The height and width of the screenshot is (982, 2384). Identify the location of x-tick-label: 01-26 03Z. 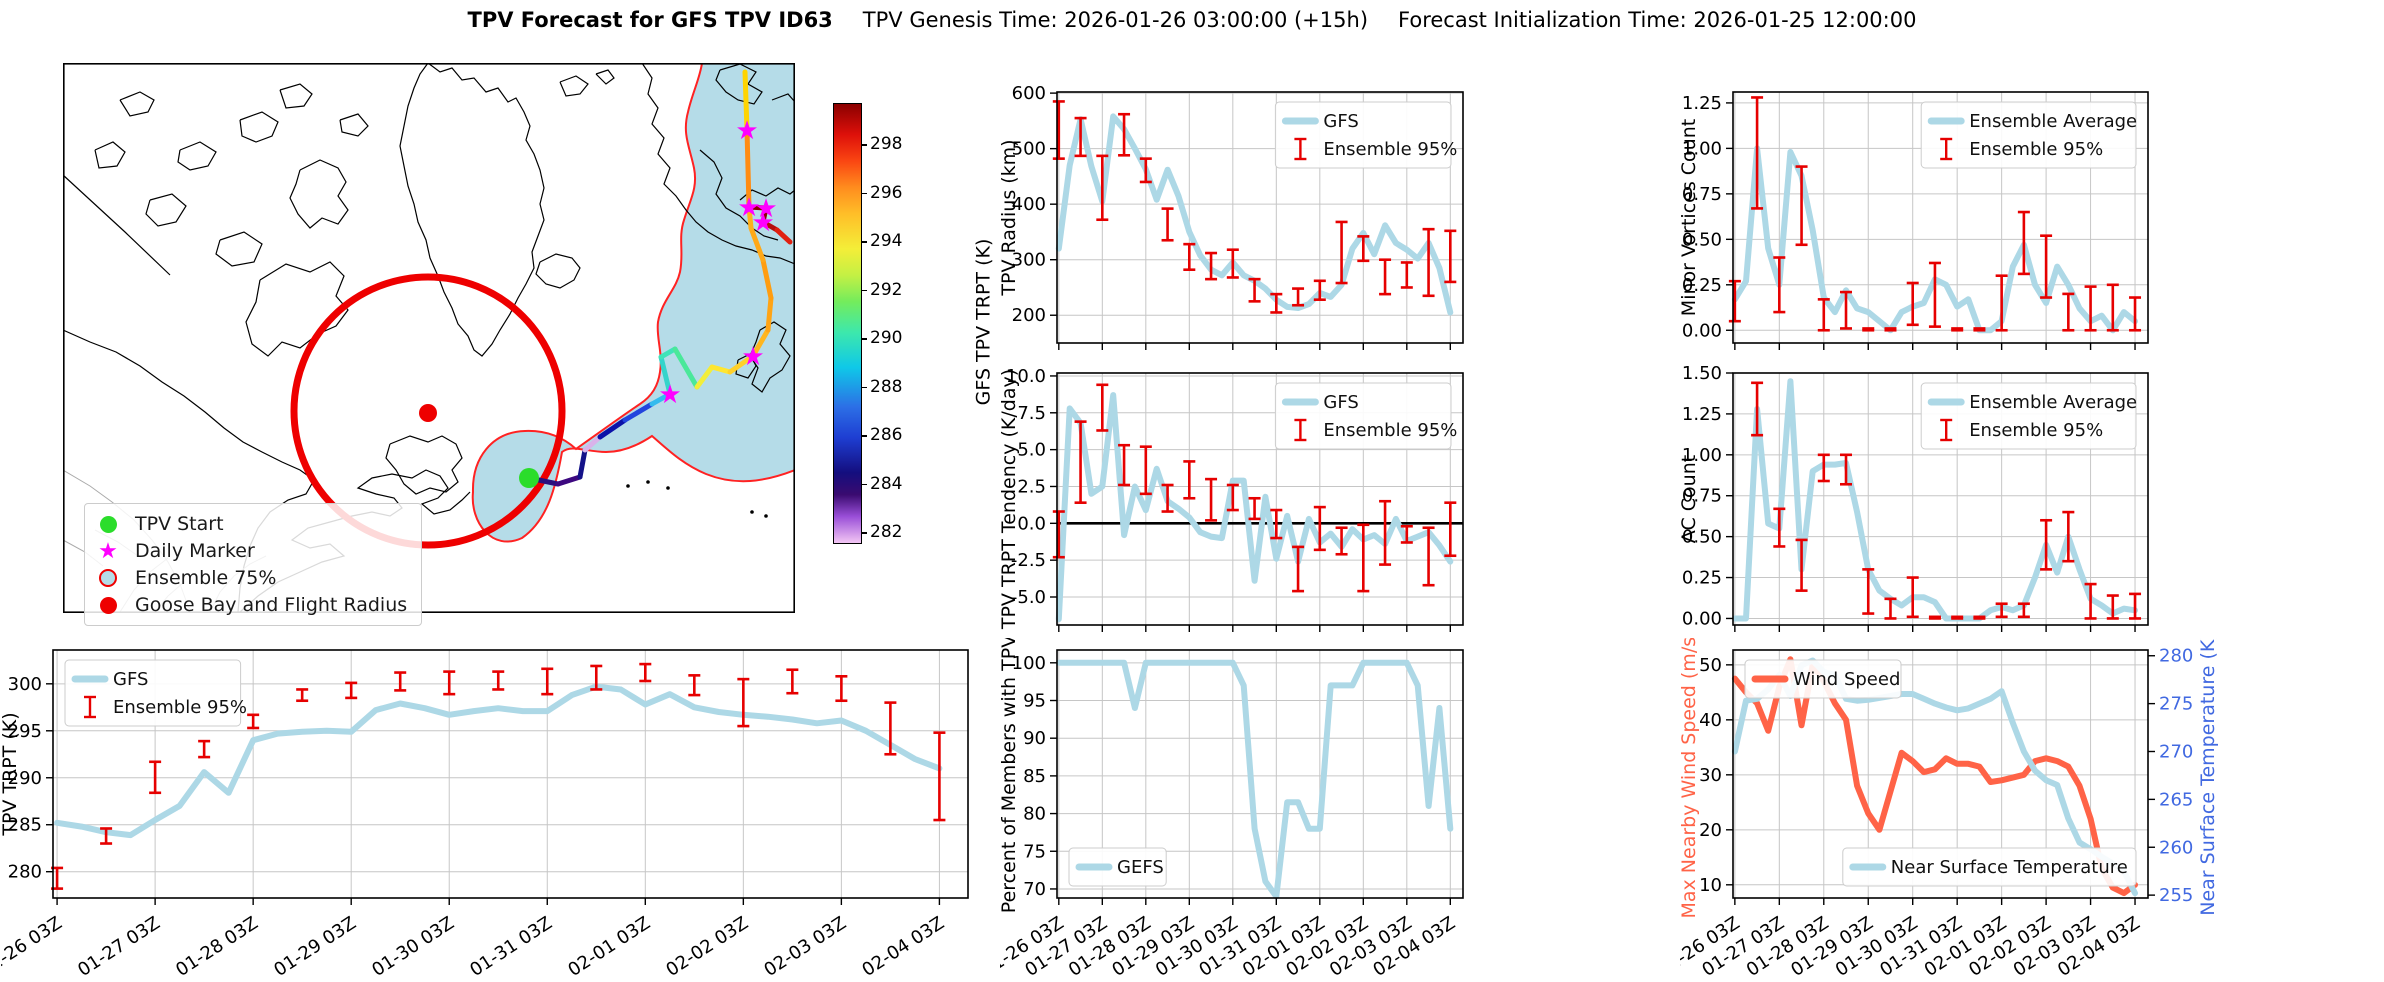
(33, 947).